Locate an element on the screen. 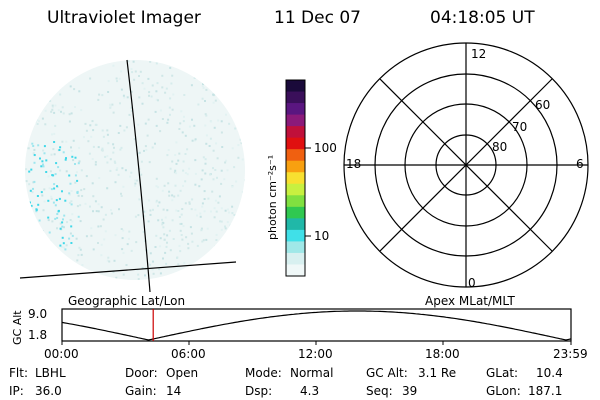  dsp-value: 4.3 is located at coordinates (310, 391).